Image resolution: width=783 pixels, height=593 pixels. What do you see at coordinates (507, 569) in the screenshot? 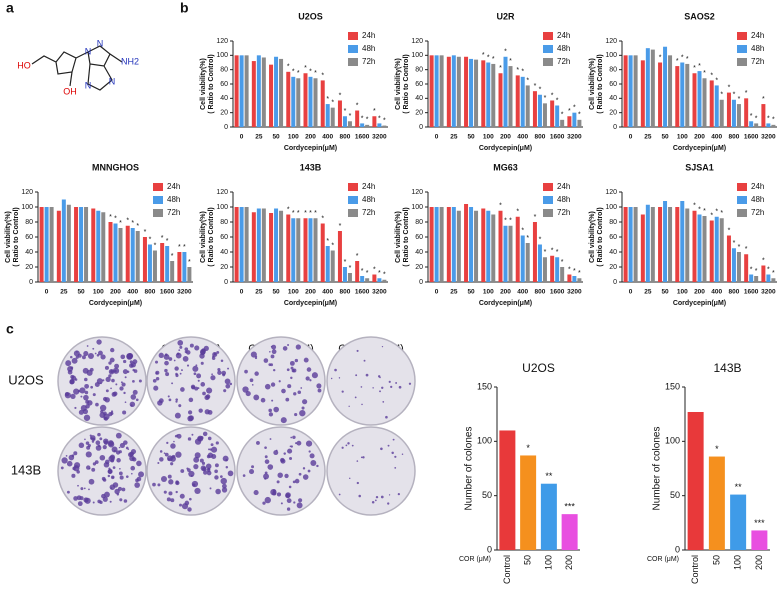
I see `x-tick-label: Control` at bounding box center [507, 569].